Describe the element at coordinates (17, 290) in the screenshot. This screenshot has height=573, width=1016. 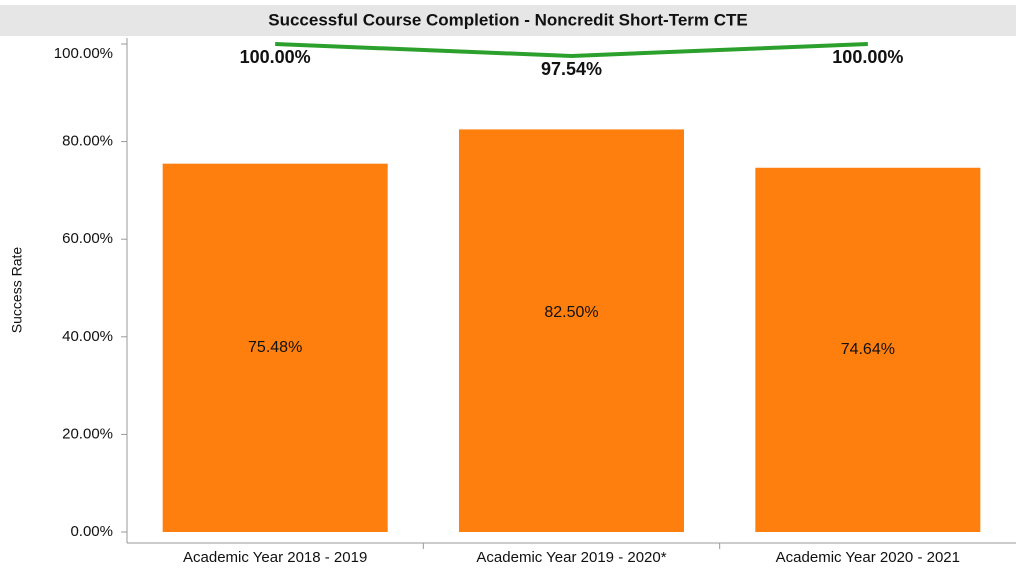
I see `y-axis-label: Success Rate` at that location.